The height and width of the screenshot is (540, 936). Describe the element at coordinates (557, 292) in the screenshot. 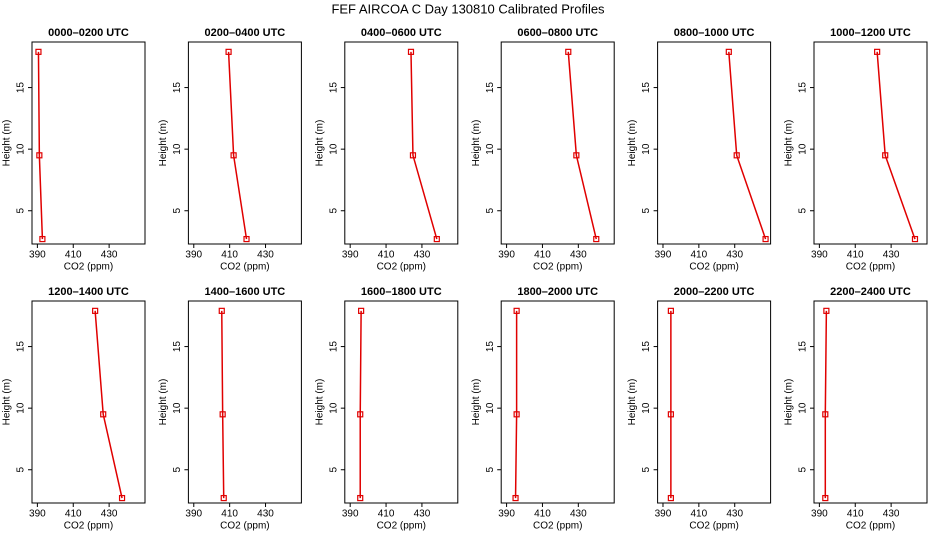

I see `panel-title: 1800–2000 UTC` at that location.